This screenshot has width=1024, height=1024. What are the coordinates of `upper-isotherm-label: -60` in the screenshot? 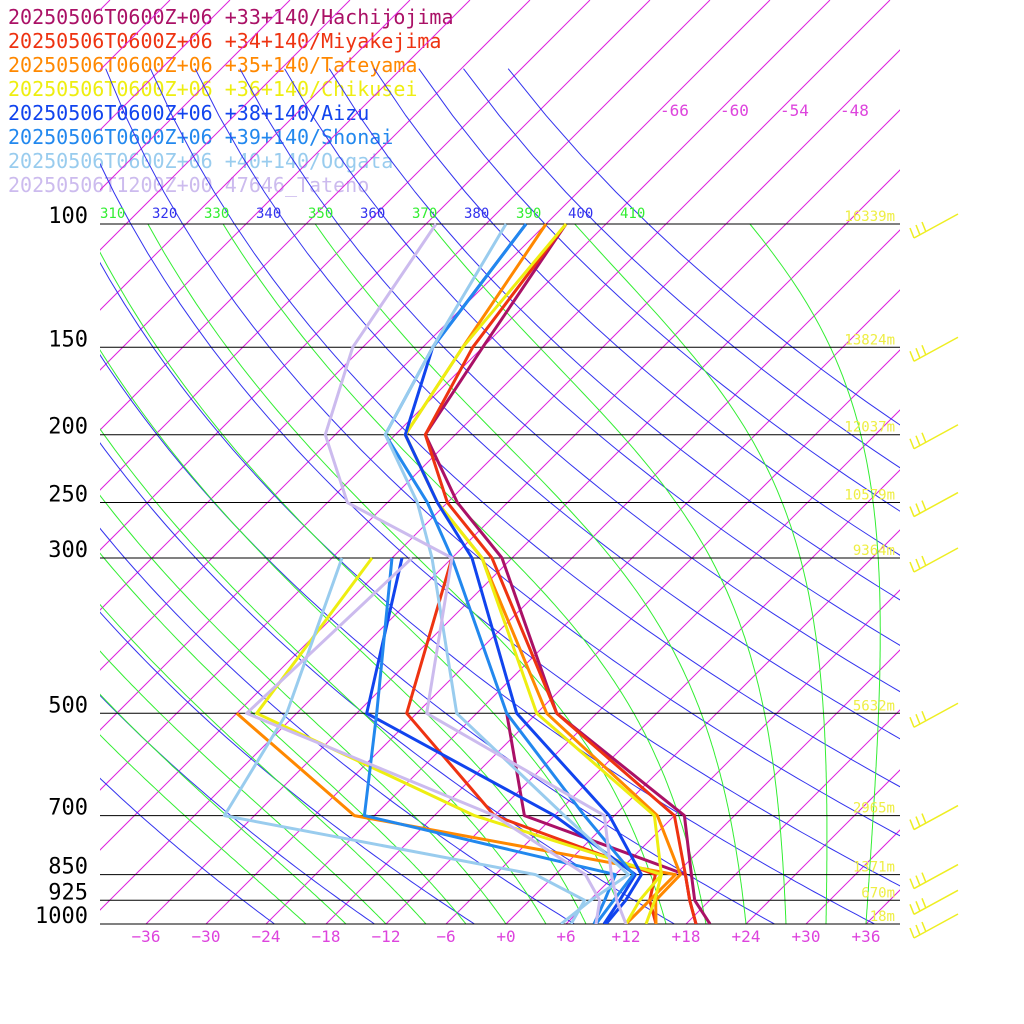 It's located at (734, 110).